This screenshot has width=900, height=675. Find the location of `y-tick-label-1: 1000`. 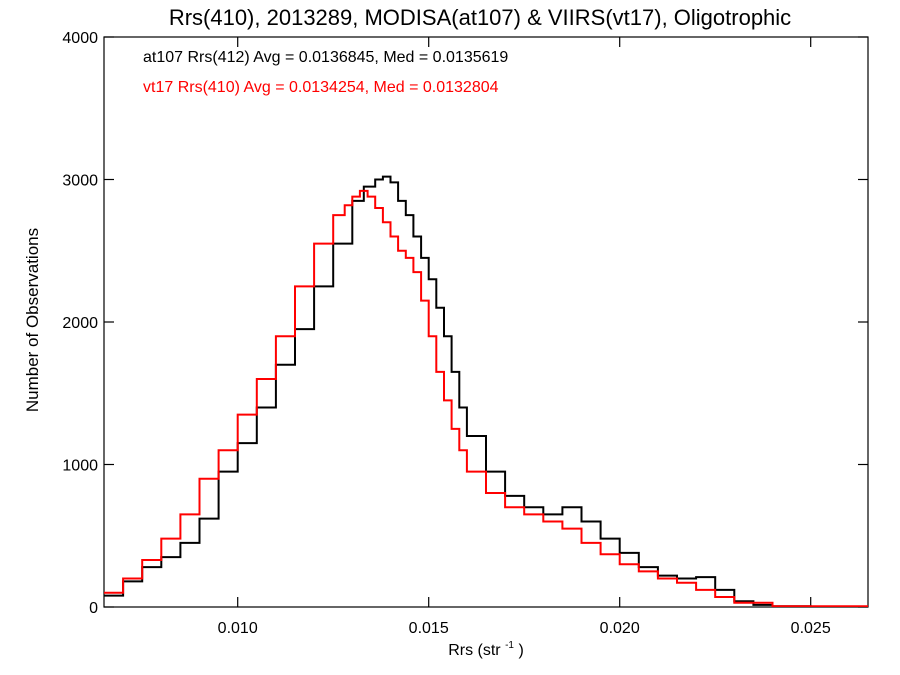

y-tick-label-1: 1000 is located at coordinates (80, 466).